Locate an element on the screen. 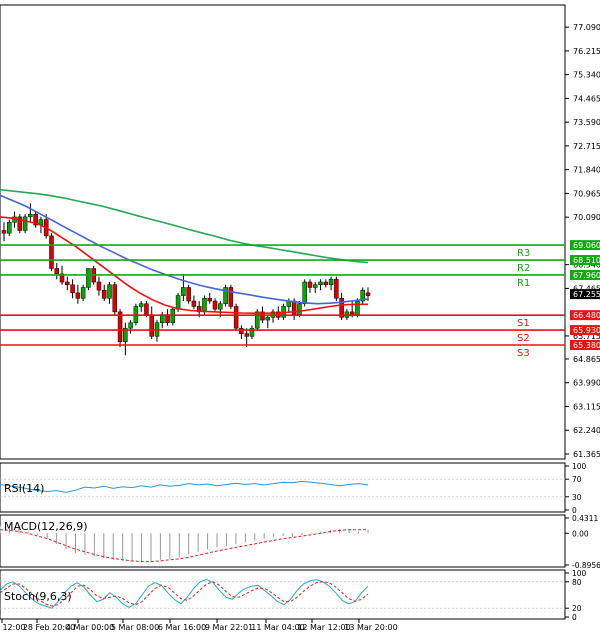  price-tick-label: 73.590 is located at coordinates (586, 122).